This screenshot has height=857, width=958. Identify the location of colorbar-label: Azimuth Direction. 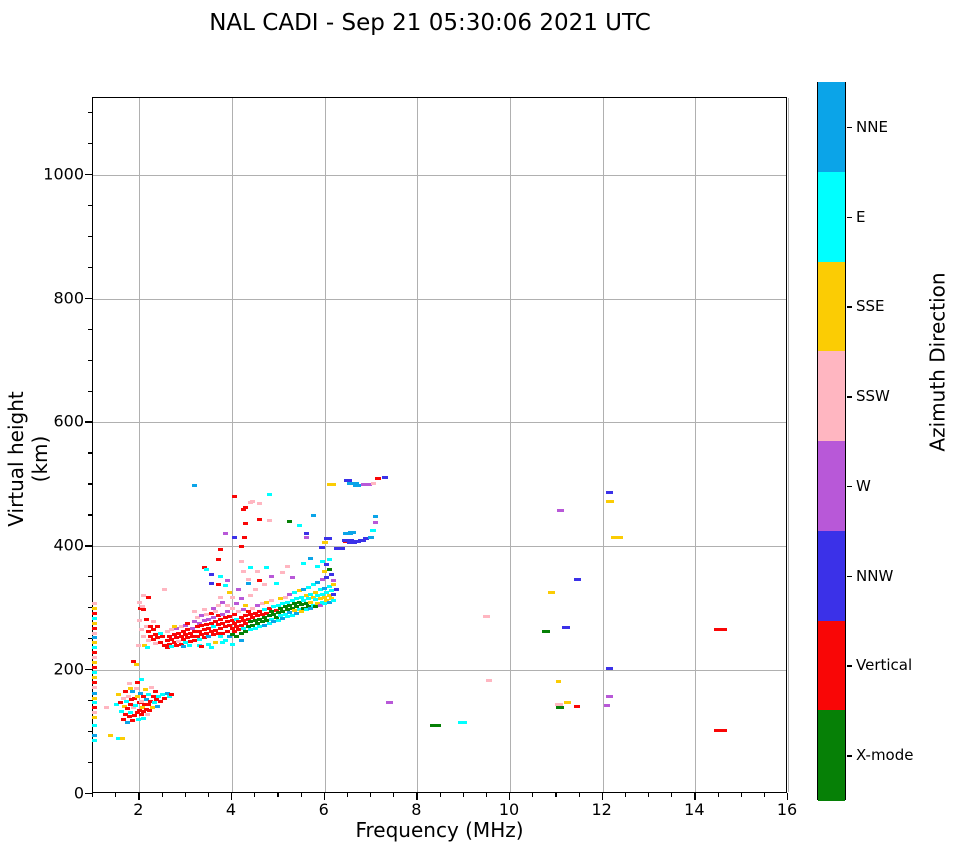
(937, 362).